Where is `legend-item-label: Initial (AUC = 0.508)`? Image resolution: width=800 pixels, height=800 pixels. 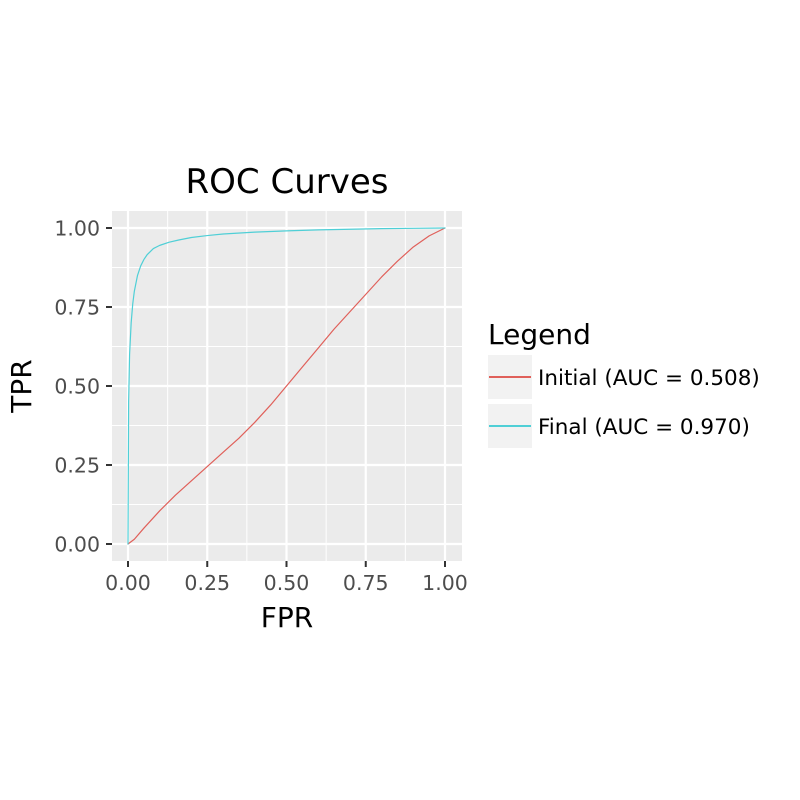 legend-item-label: Initial (AUC = 0.508) is located at coordinates (649, 378).